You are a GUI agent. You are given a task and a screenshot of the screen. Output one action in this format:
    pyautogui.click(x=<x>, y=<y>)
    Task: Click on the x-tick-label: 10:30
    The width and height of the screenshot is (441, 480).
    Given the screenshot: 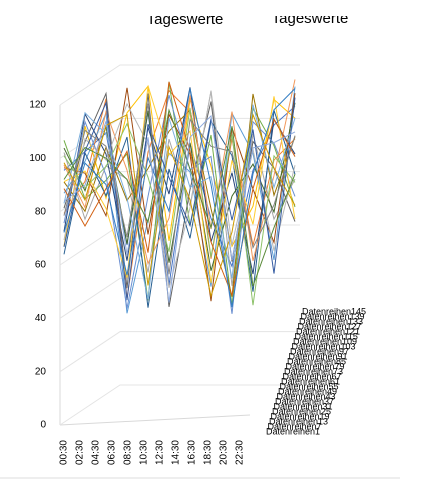 What is the action you would take?
    pyautogui.click(x=144, y=452)
    